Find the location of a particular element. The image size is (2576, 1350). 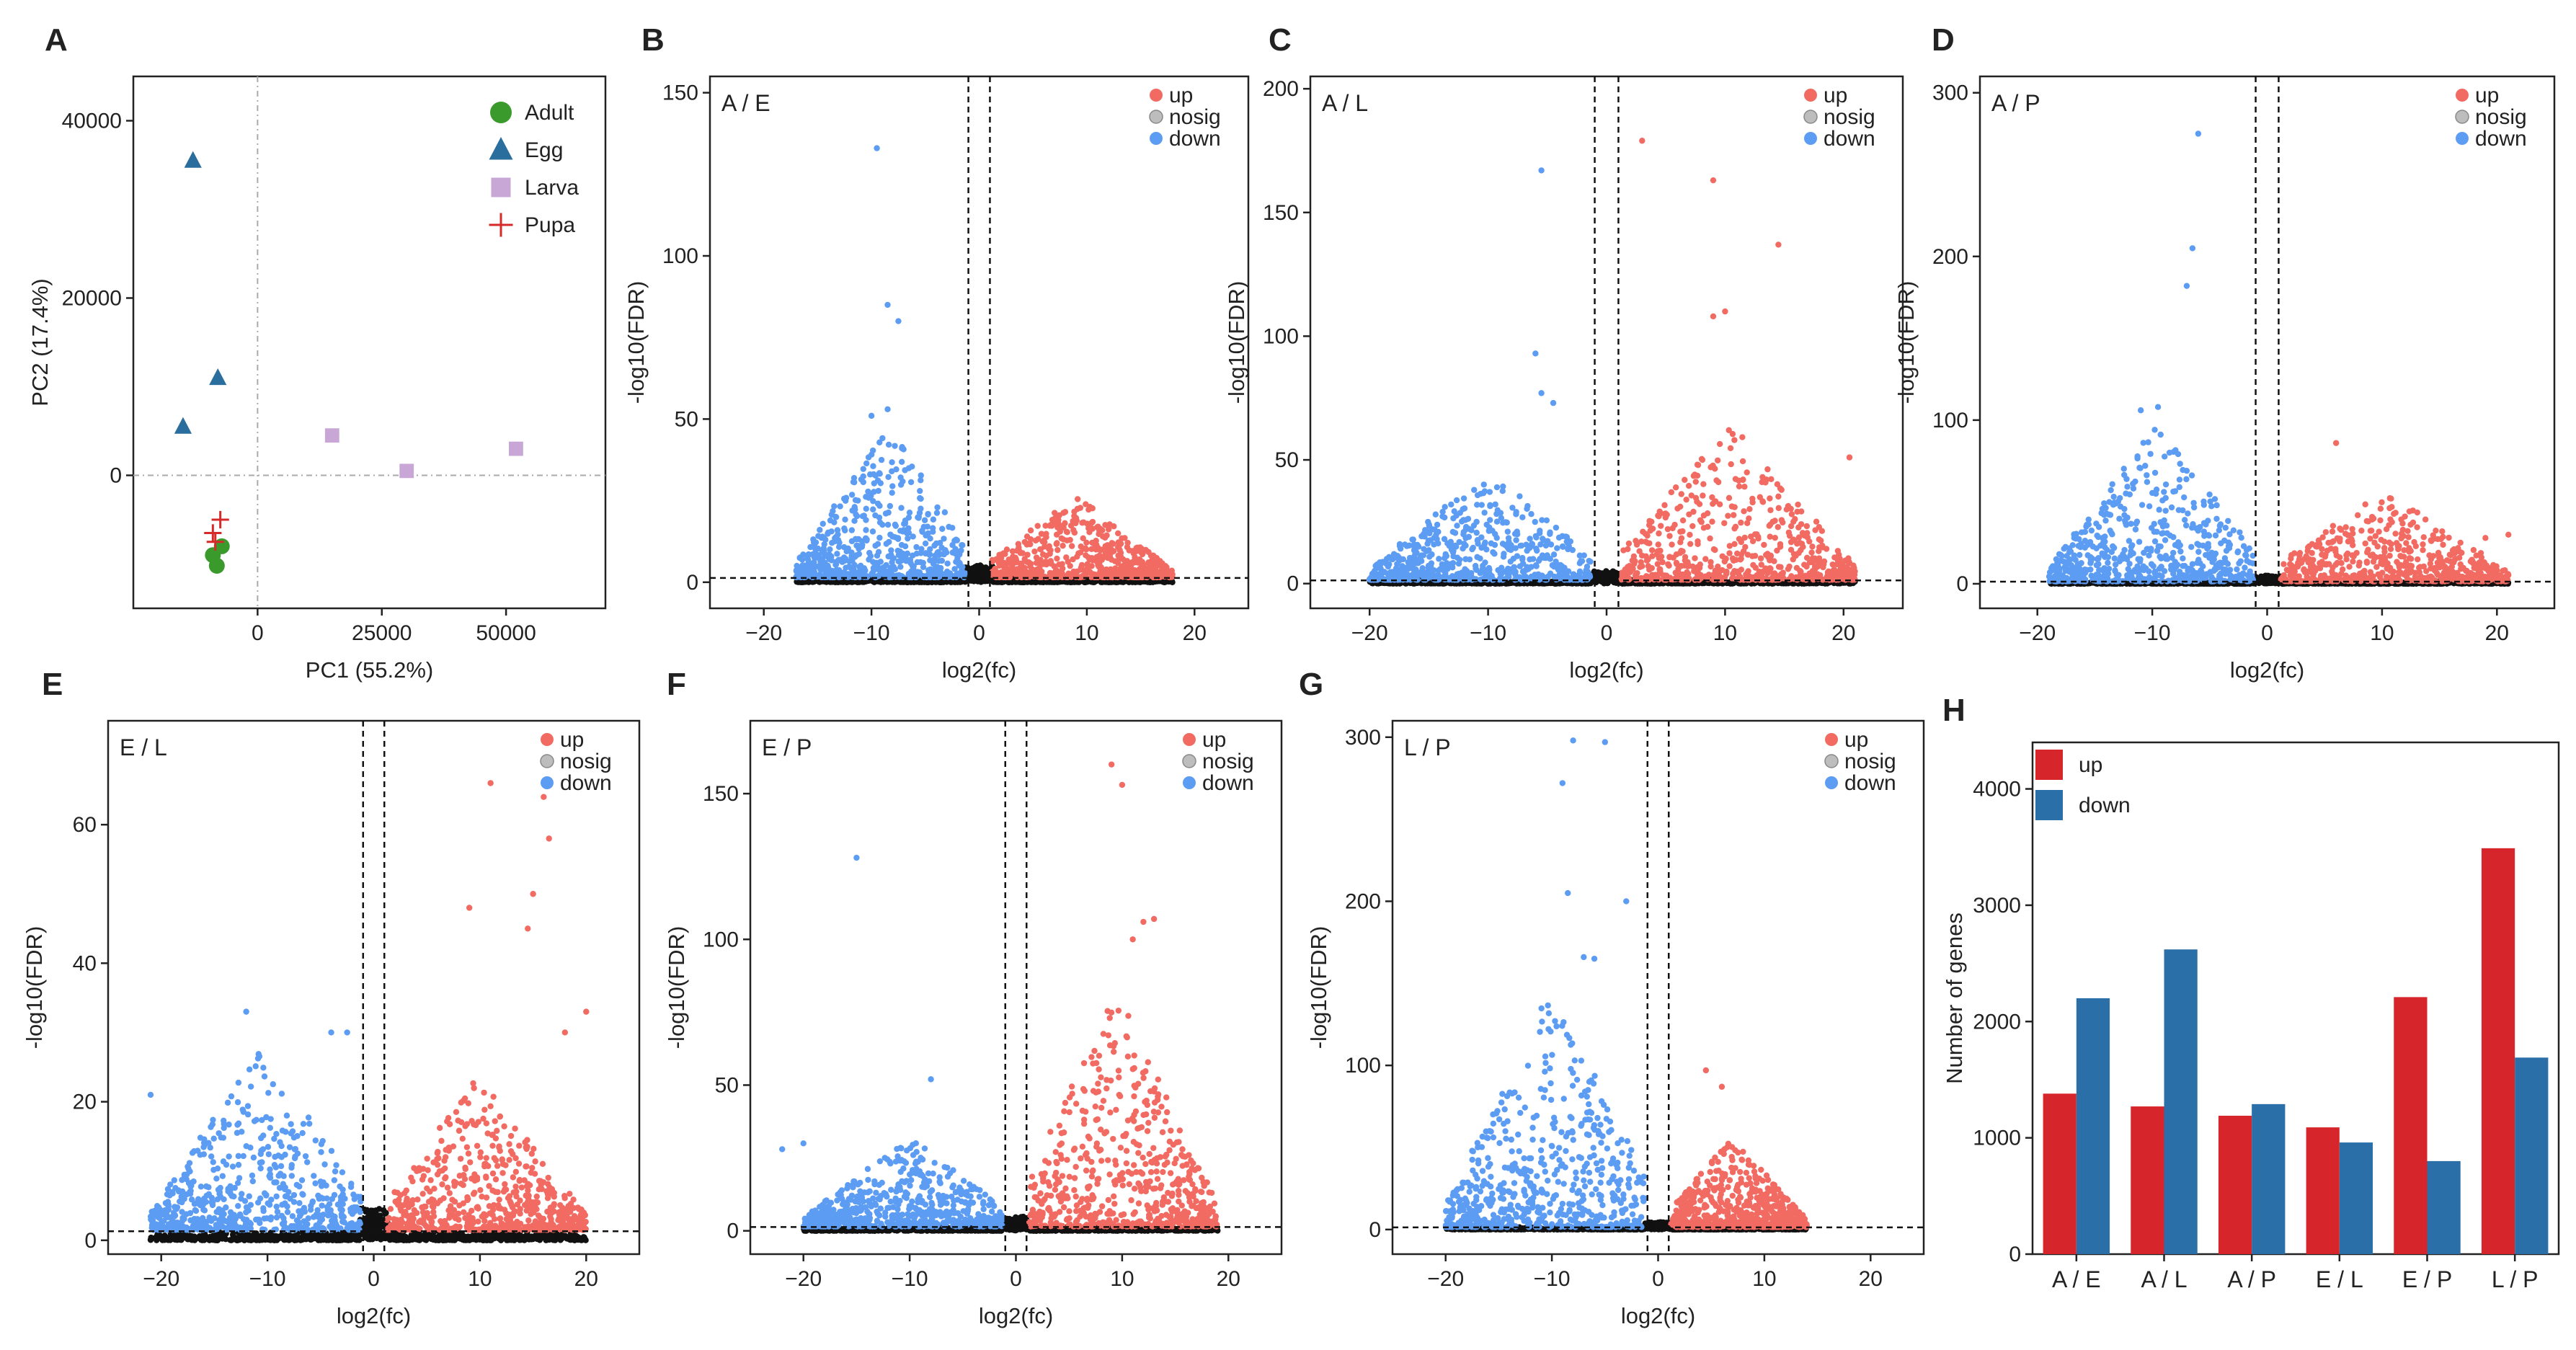

volcano-b-xtick-label: 20 is located at coordinates (1195, 633).